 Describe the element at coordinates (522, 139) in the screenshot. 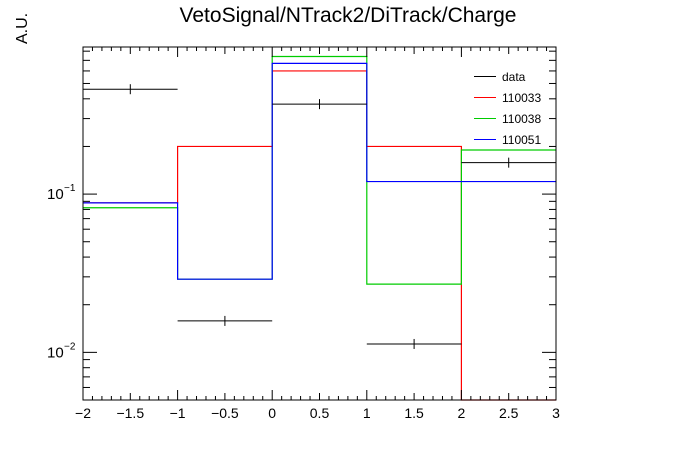

I see `legend-label: 110051` at that location.